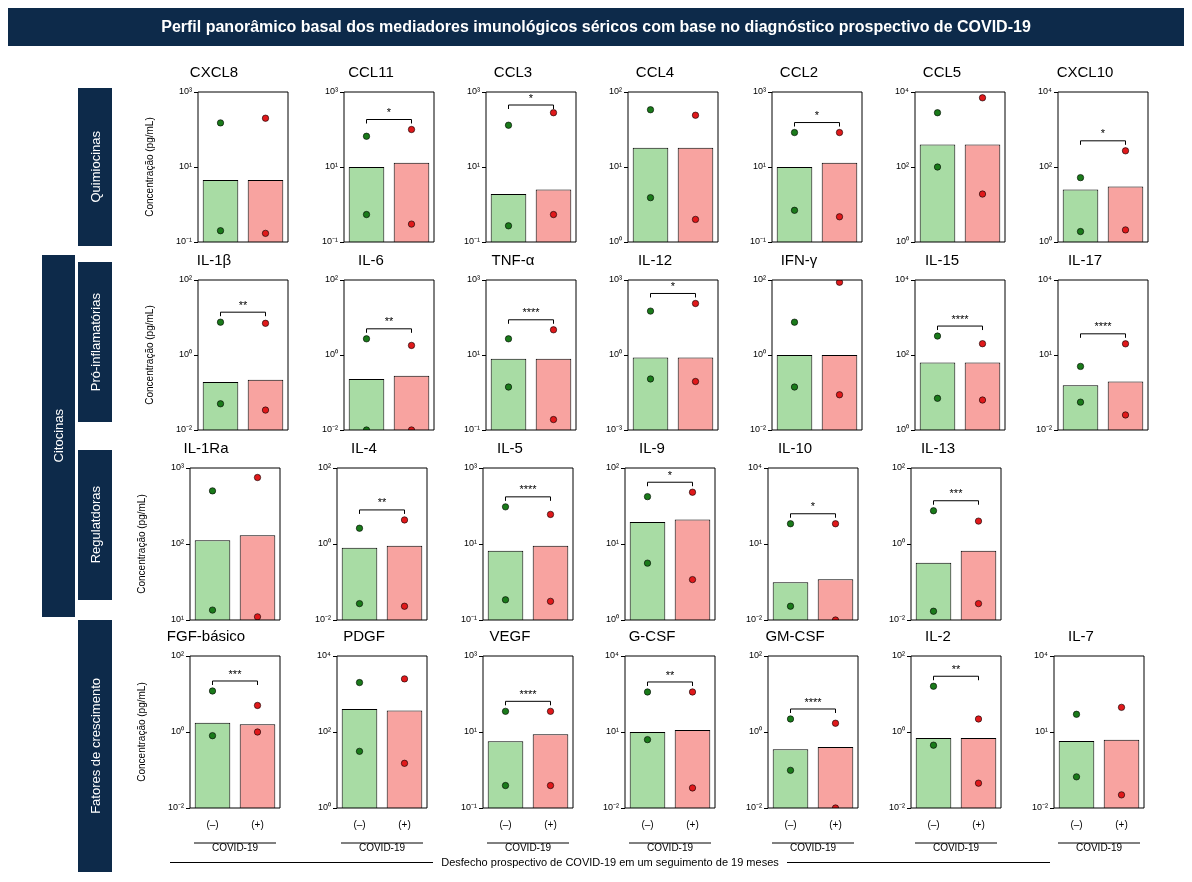 Image resolution: width=1192 pixels, height=882 pixels. Describe the element at coordinates (95, 167) in the screenshot. I see `text: Quimiocinas` at that location.